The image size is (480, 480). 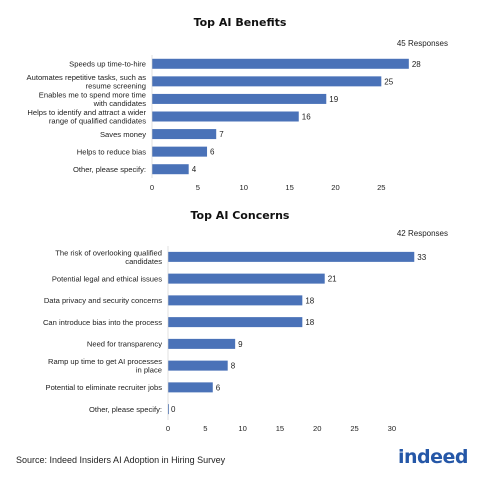 I want to click on benefits-x-tick-label: 10, so click(x=243, y=187).